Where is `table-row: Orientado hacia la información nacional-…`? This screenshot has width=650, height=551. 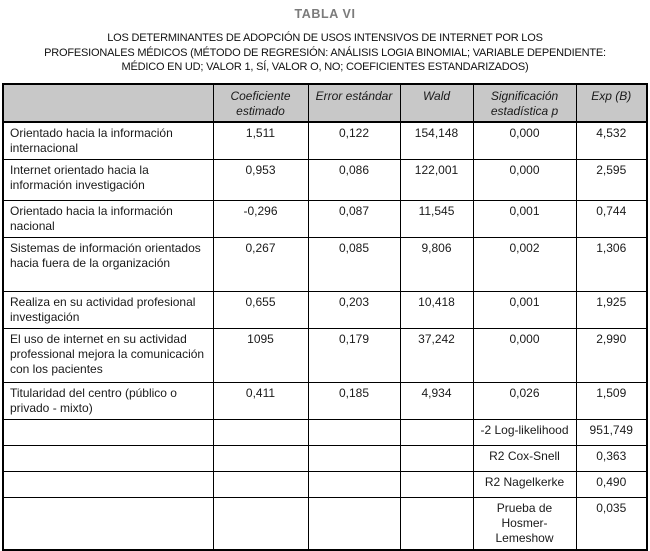
table-row: Orientado hacia la información nacional-… is located at coordinates (325, 219).